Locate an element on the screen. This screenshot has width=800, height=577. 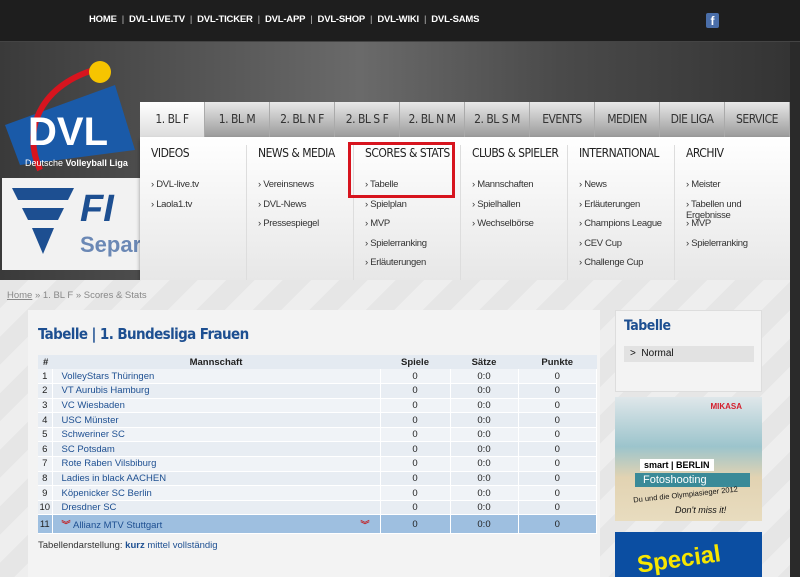
games: 0 is located at coordinates (415, 406).